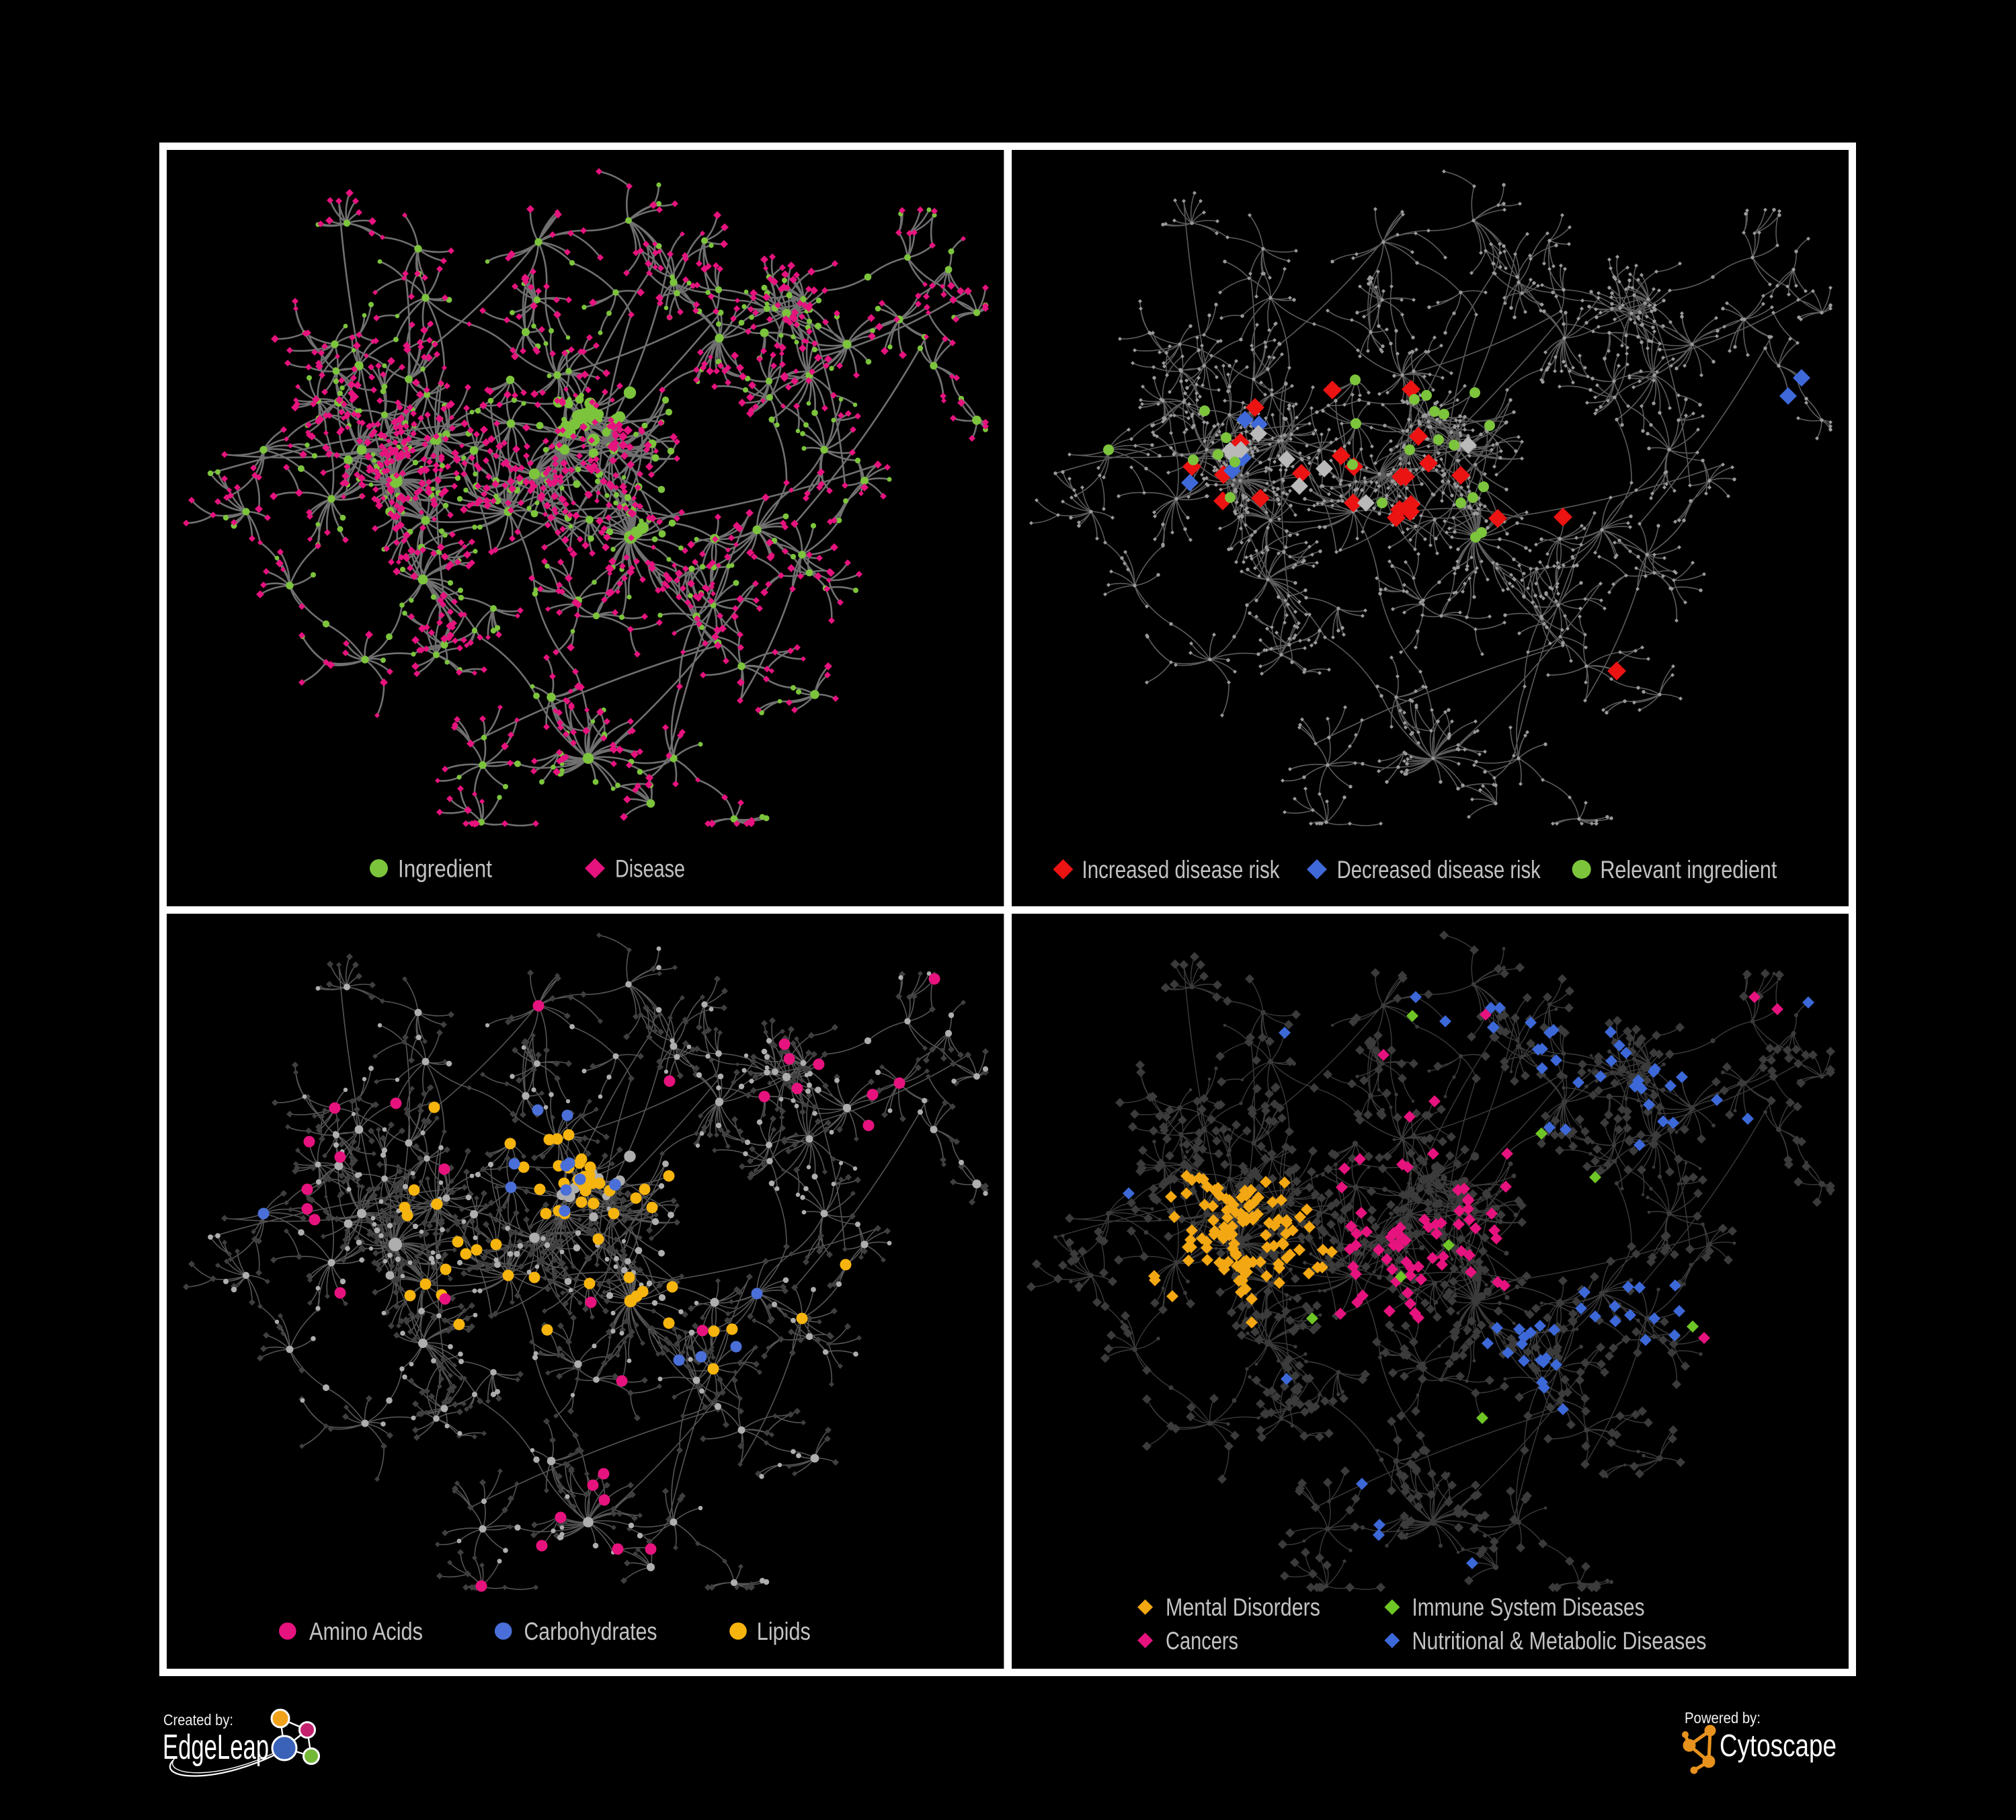 The height and width of the screenshot is (1820, 2016). What do you see at coordinates (1778, 1745) in the screenshot?
I see `svg-text: Cytoscape` at bounding box center [1778, 1745].